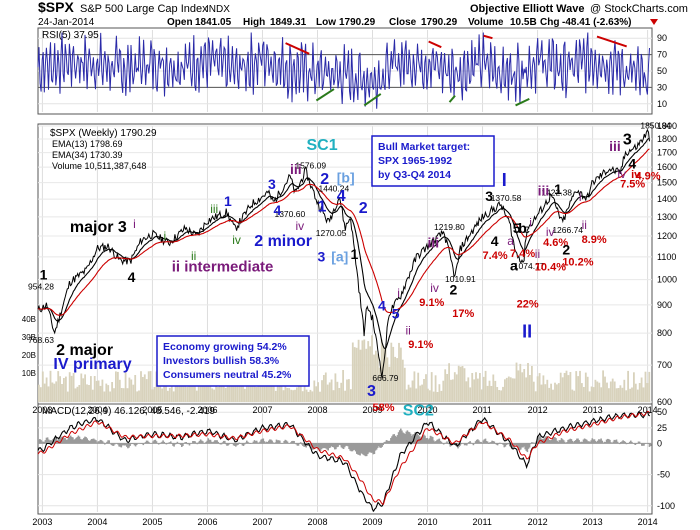 This screenshot has width=700, height=530. I want to click on price-annotation: 1270.05, so click(331, 233).